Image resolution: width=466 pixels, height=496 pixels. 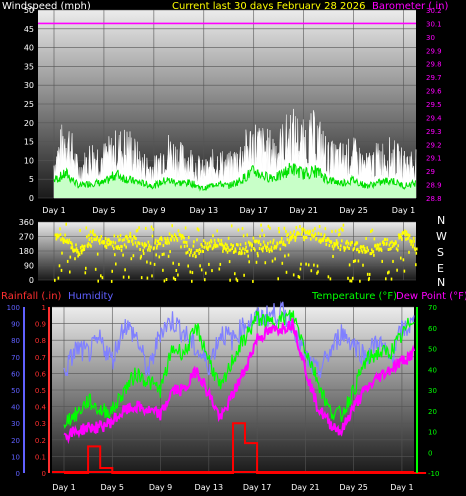 What do you see at coordinates (440, 252) in the screenshot?
I see `compass-s: S` at bounding box center [440, 252].